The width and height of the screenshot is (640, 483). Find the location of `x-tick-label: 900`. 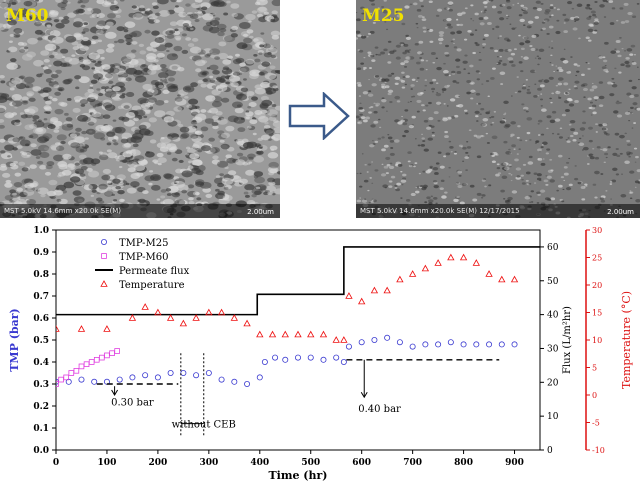

x-tick-label: 900 is located at coordinates (514, 463).